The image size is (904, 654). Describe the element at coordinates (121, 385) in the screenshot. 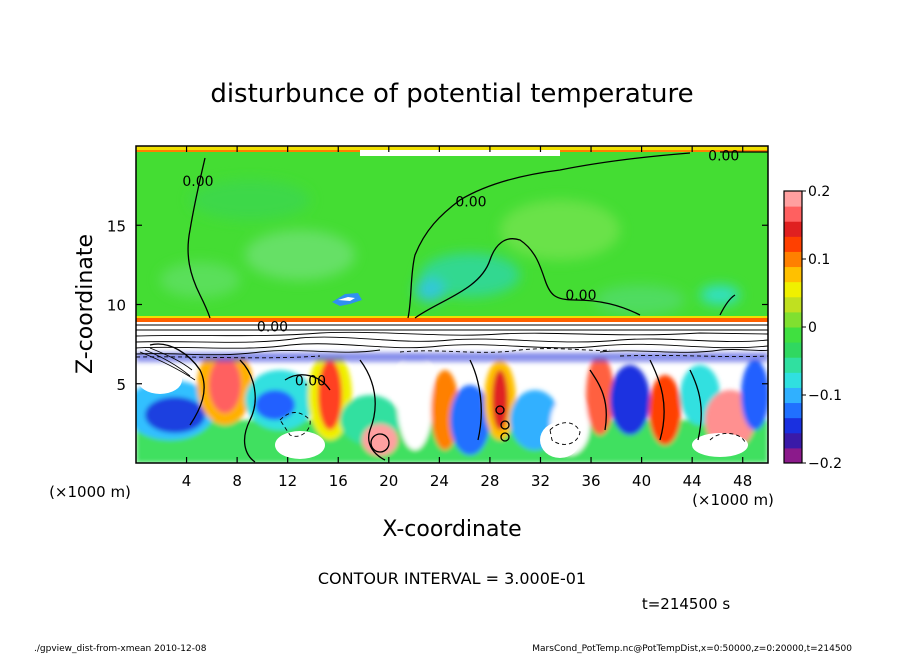

I see `y-tick-label-0: 5` at that location.